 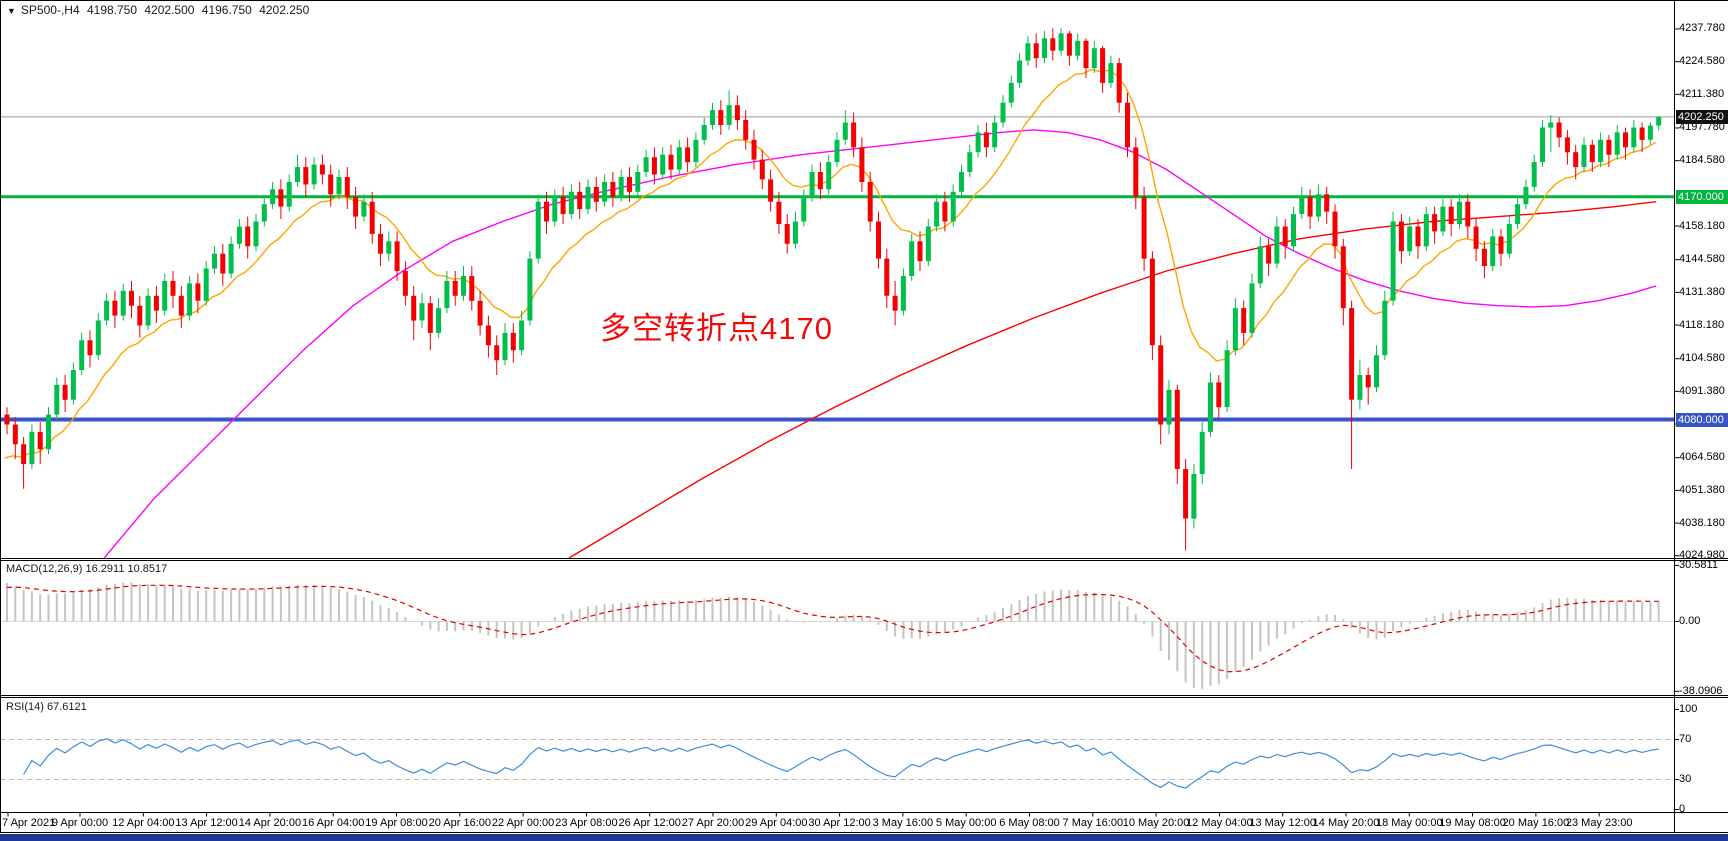 I want to click on time-tick-label: 13 May 12:00, so click(x=1283, y=823).